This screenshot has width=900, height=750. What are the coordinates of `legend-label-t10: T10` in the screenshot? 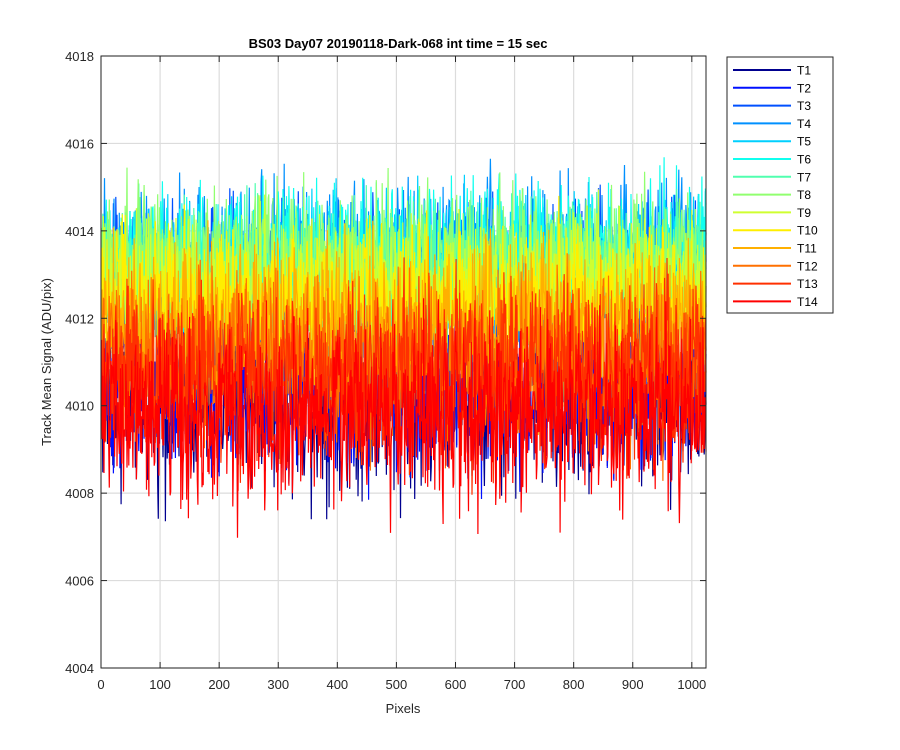 It's located at (807, 231).